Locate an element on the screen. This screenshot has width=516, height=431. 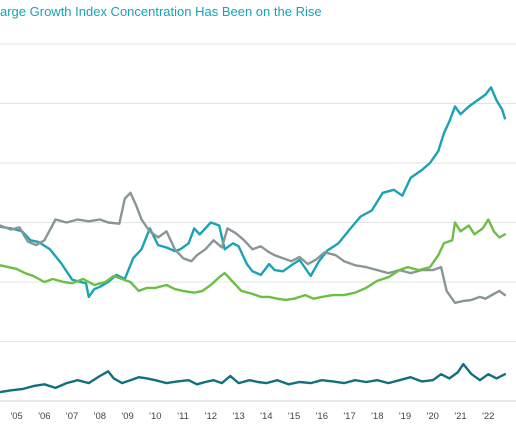
x-tick-label: '14 is located at coordinates (266, 416).